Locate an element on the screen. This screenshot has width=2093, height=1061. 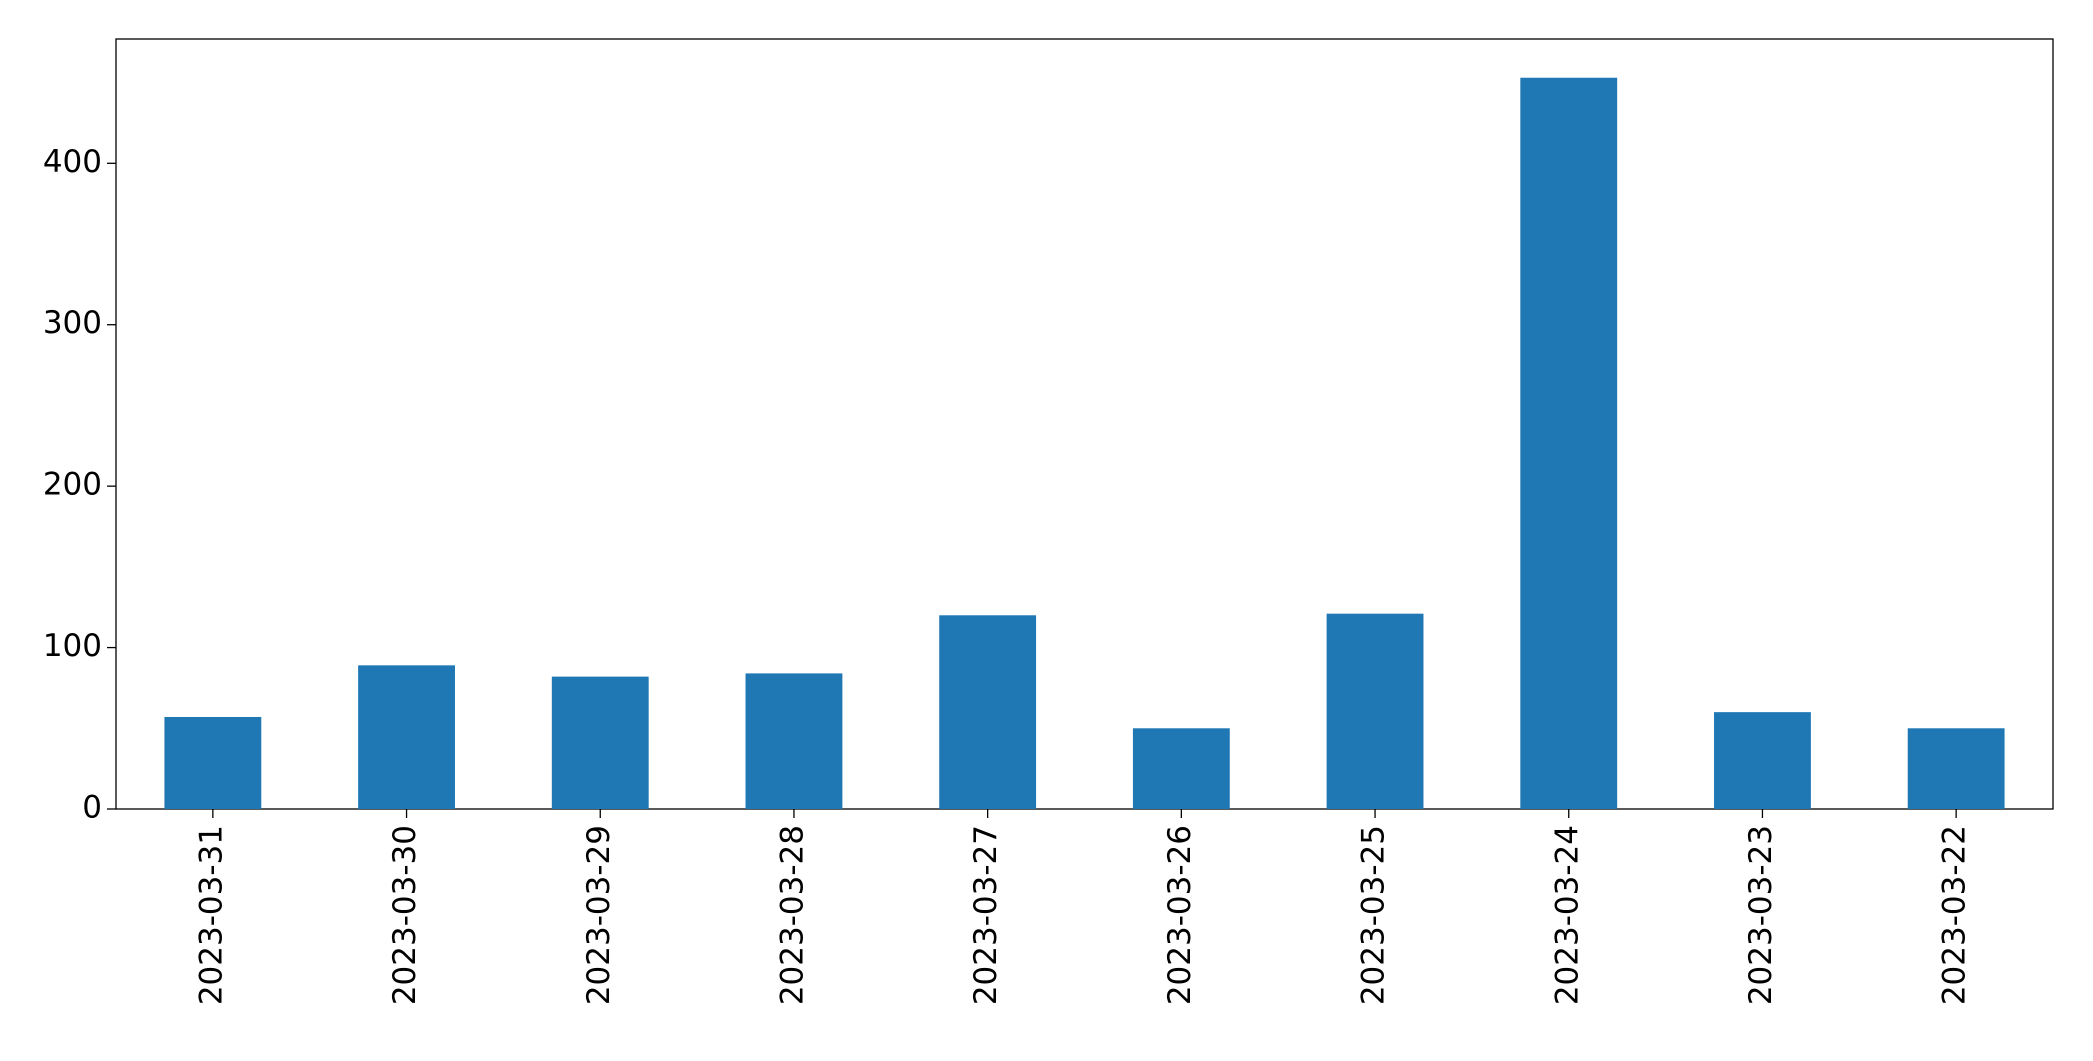
x-tick-label: 2023-03-24 is located at coordinates (1567, 915).